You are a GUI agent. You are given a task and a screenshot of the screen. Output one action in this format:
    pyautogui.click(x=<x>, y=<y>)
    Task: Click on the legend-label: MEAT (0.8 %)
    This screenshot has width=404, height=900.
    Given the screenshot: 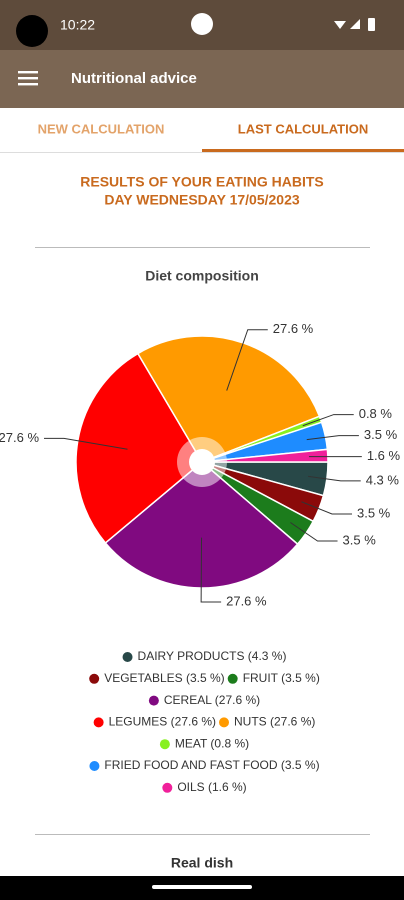 What is the action you would take?
    pyautogui.click(x=212, y=743)
    